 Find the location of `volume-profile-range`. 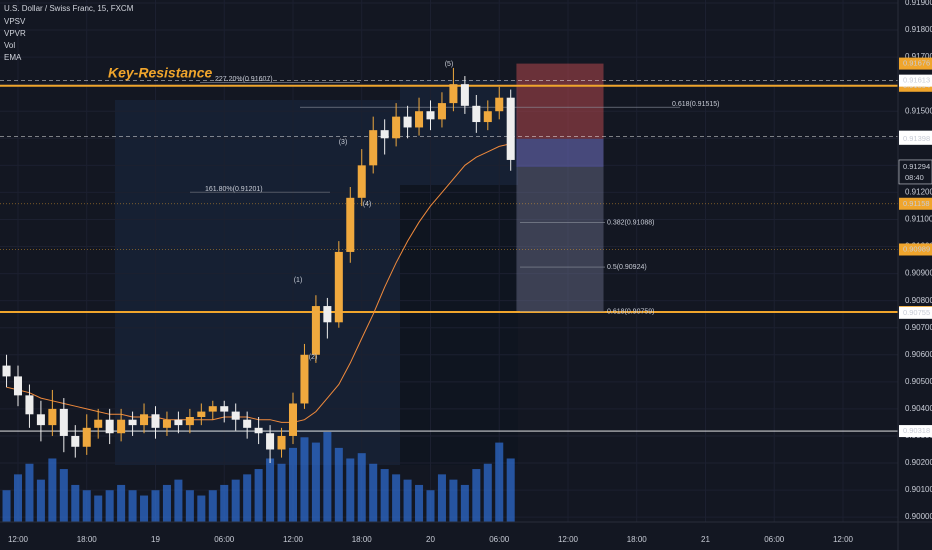

volume-profile-range is located at coordinates (459, 325).